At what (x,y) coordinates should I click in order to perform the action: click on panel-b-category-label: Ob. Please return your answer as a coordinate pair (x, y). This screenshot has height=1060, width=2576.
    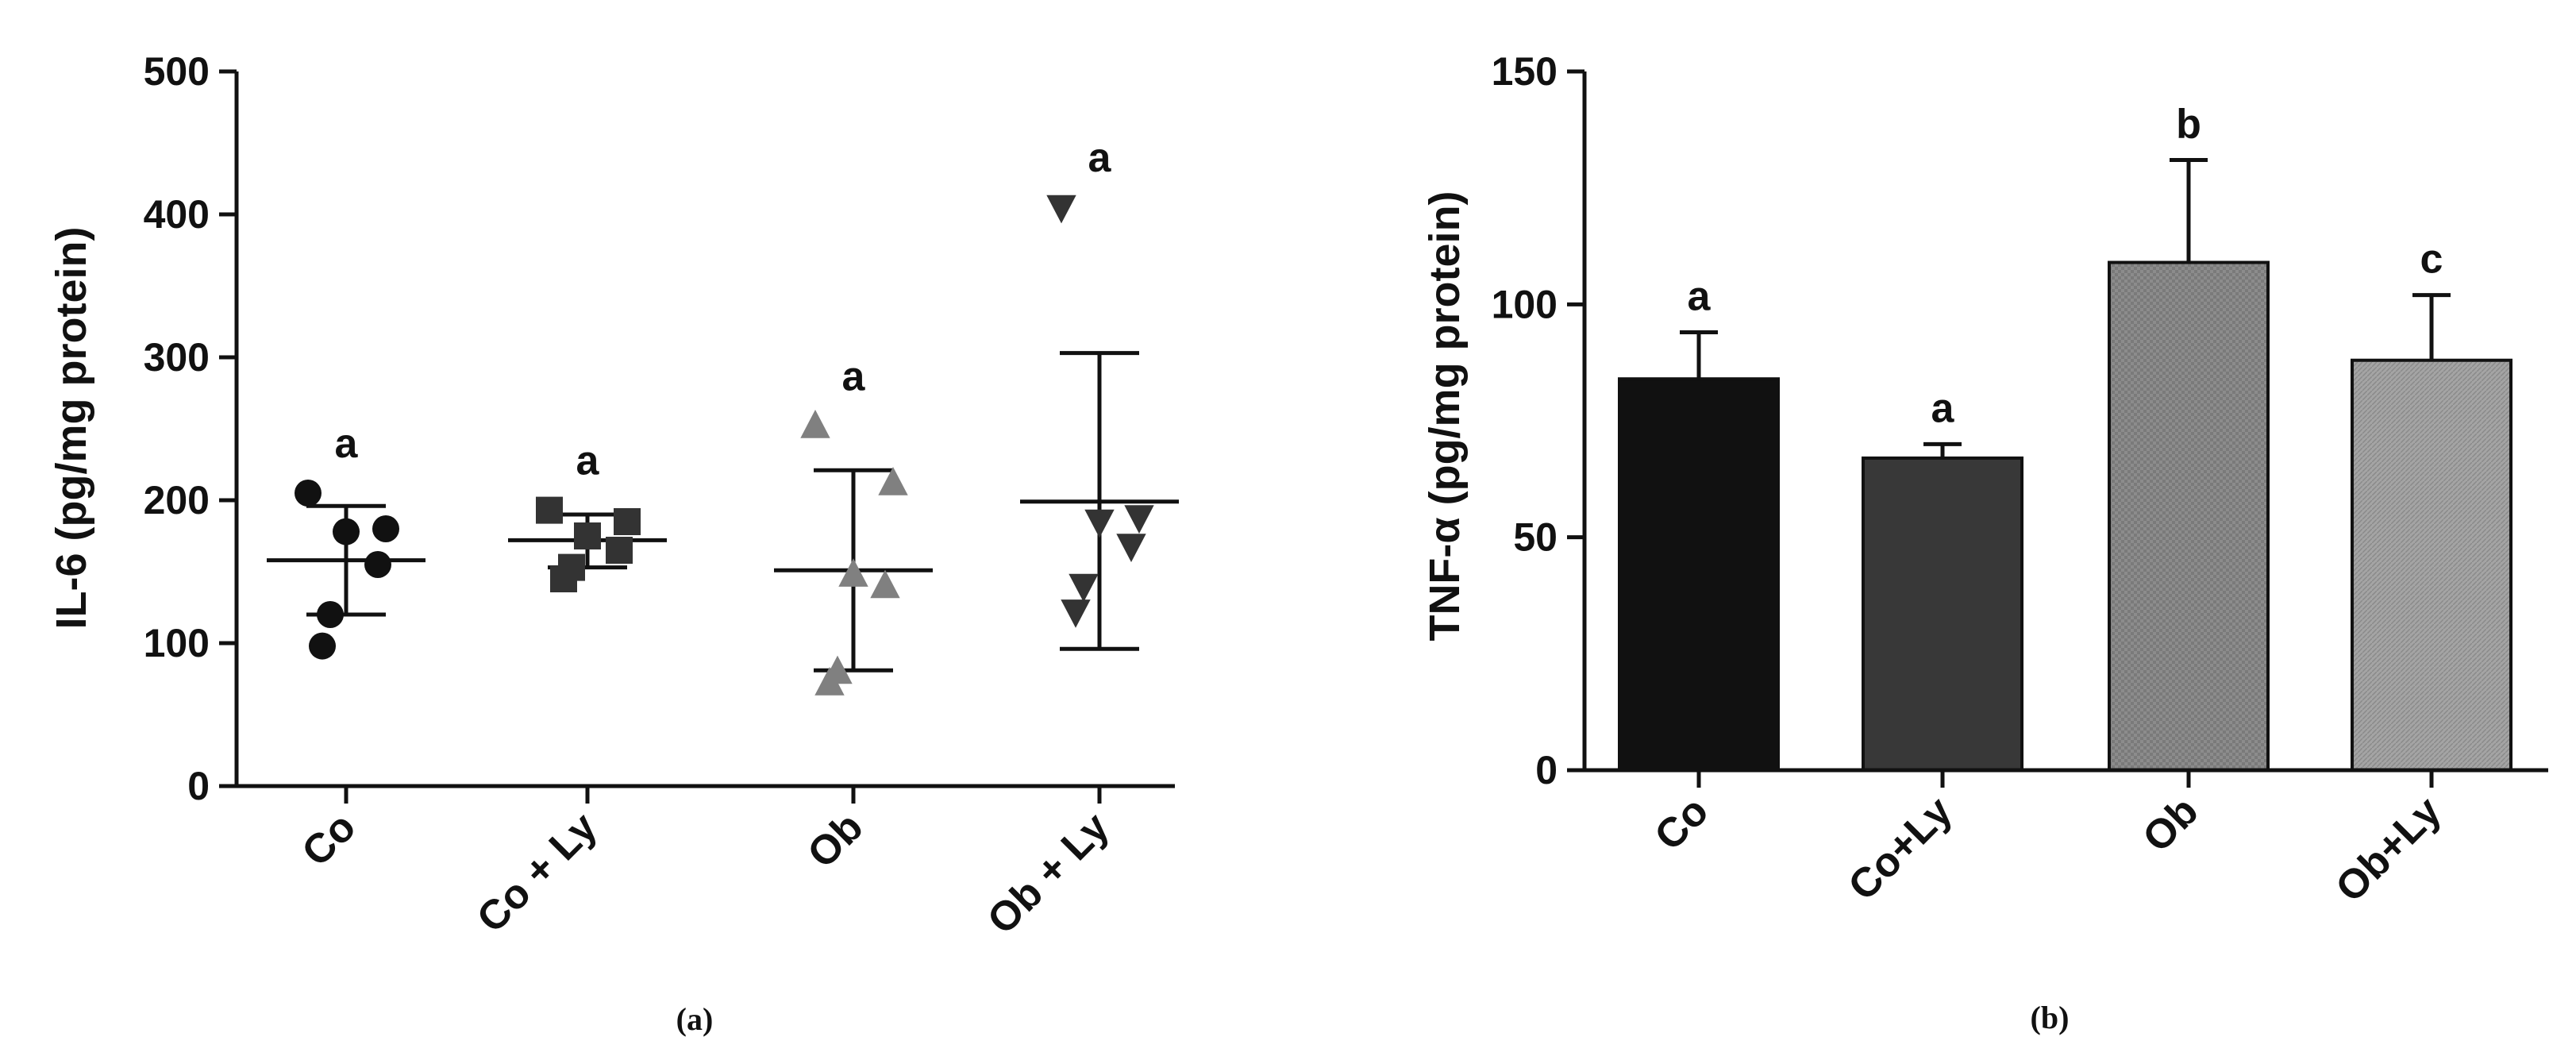
    Looking at the image, I should click on (2170, 825).